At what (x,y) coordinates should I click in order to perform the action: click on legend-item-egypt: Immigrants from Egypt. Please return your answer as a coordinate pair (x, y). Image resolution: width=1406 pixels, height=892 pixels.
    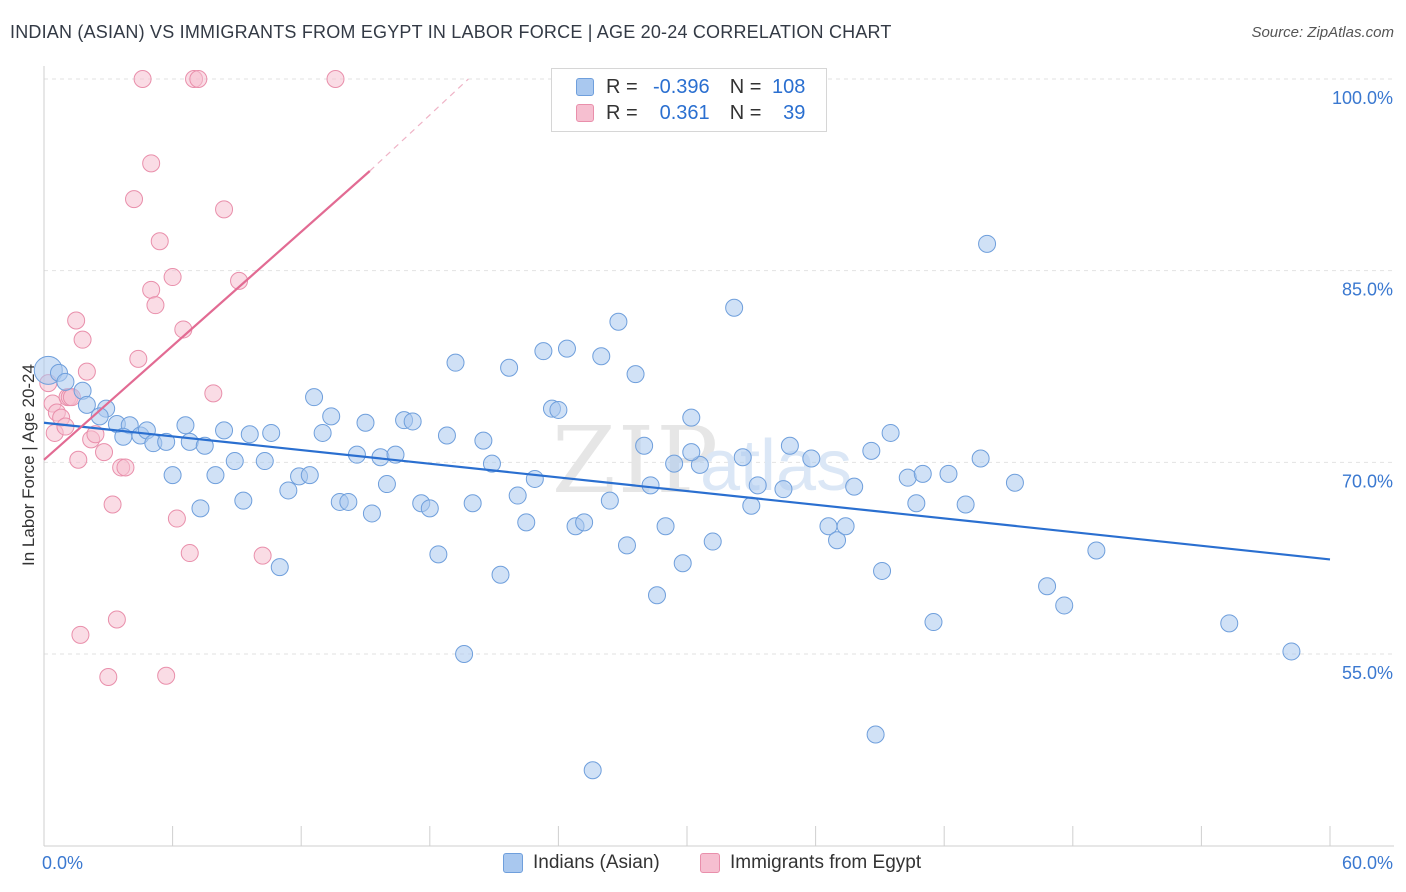
    Looking at the image, I should click on (810, 863).